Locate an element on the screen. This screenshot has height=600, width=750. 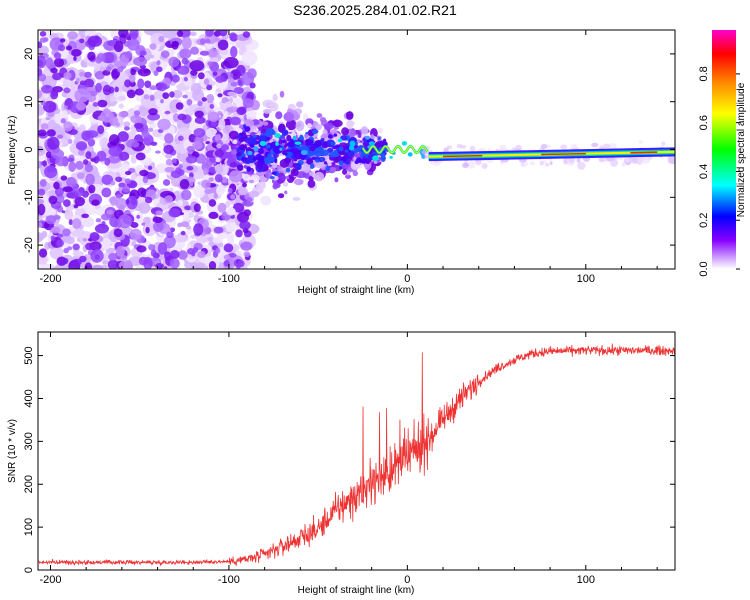
spectrogram-xtick-label: -200 is located at coordinates (50, 279).